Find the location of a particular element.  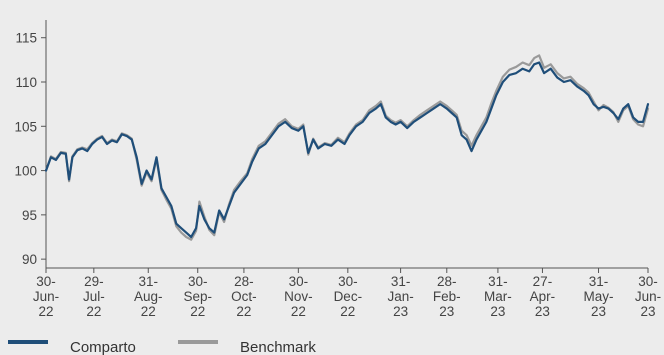

x-axis-ticks is located at coordinates (347, 270).